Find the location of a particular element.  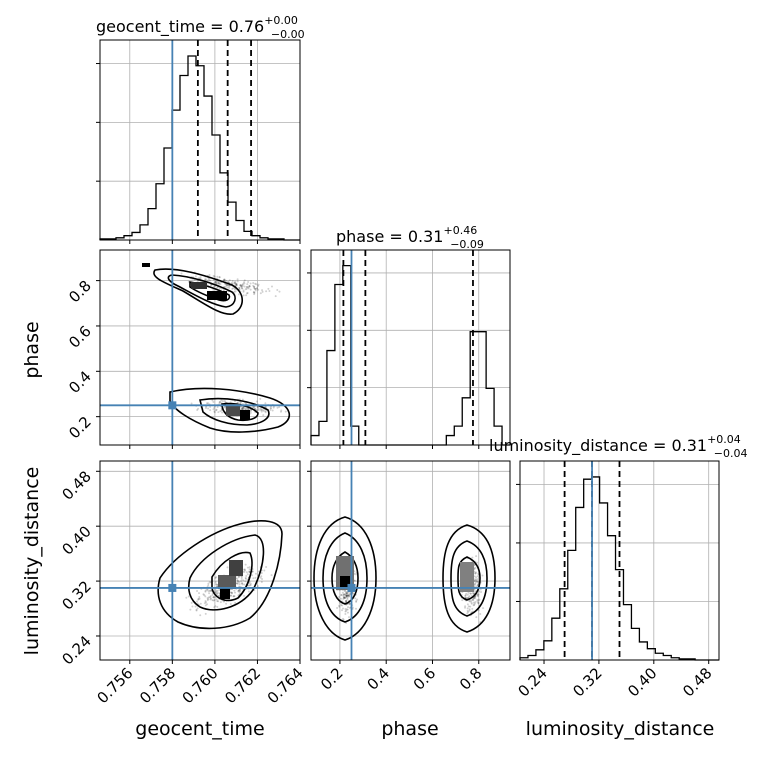

density-peak-upper is located at coordinates (217, 295).